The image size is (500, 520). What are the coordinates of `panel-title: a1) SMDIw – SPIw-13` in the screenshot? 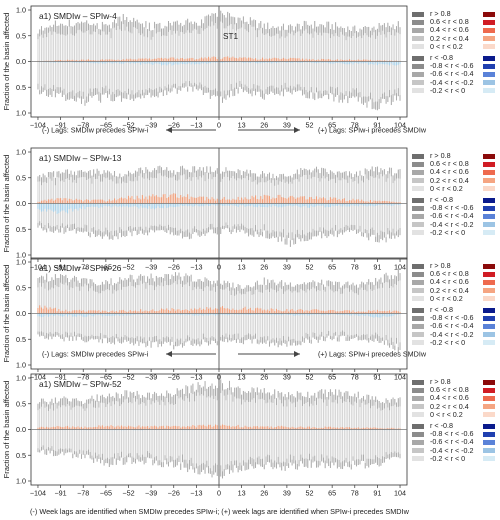 It's located at (80, 158).